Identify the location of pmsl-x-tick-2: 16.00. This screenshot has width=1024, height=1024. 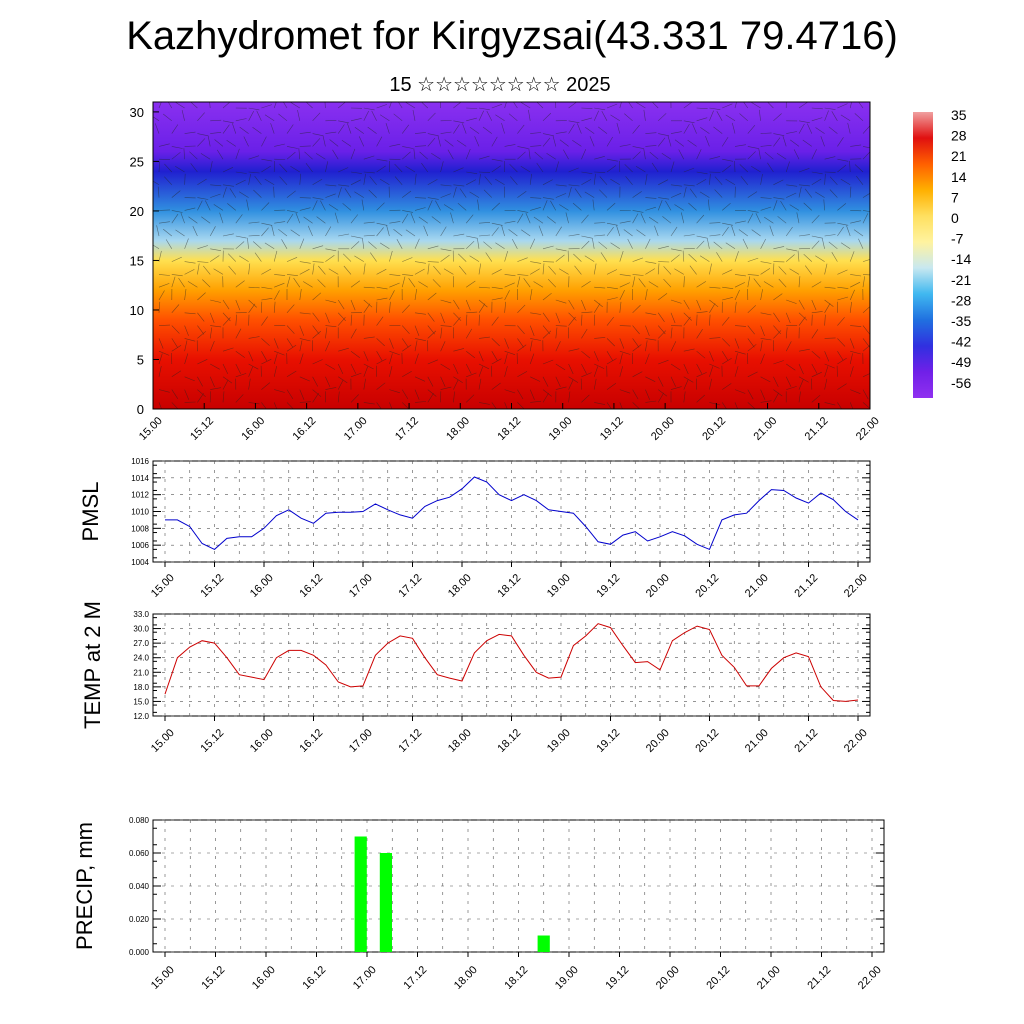
(262, 586).